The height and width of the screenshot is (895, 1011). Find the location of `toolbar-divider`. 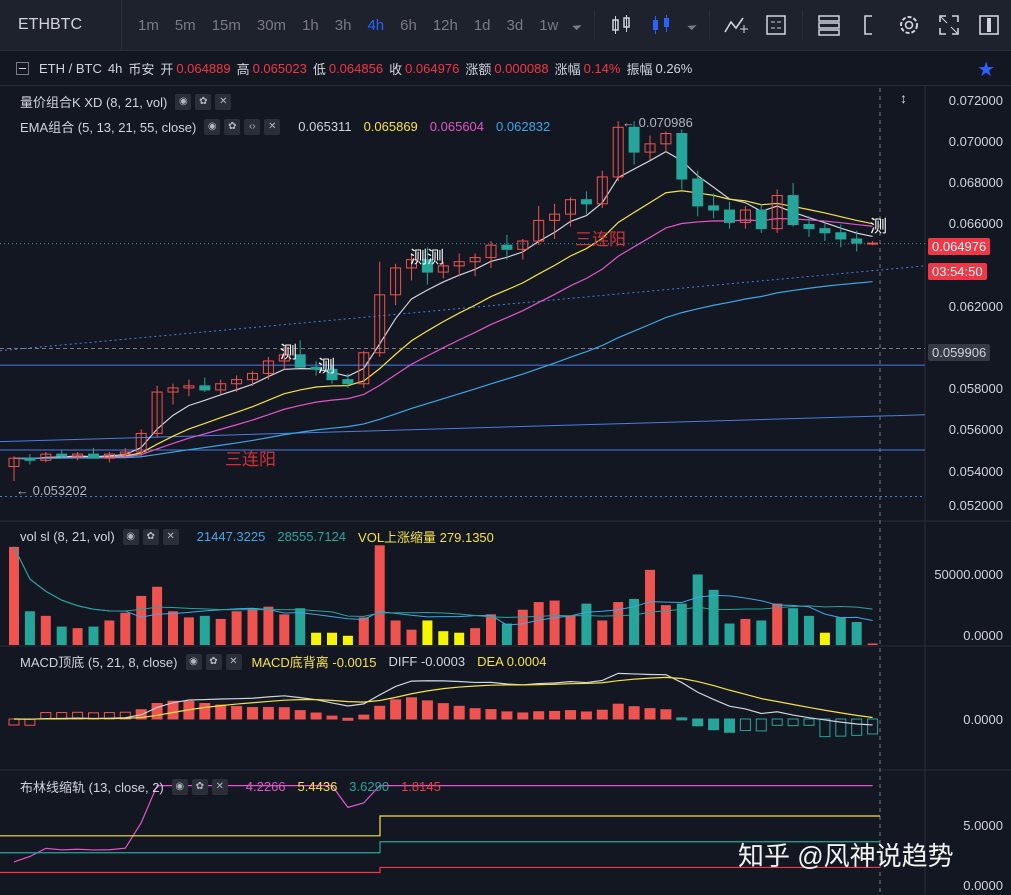

toolbar-divider is located at coordinates (595, 25).